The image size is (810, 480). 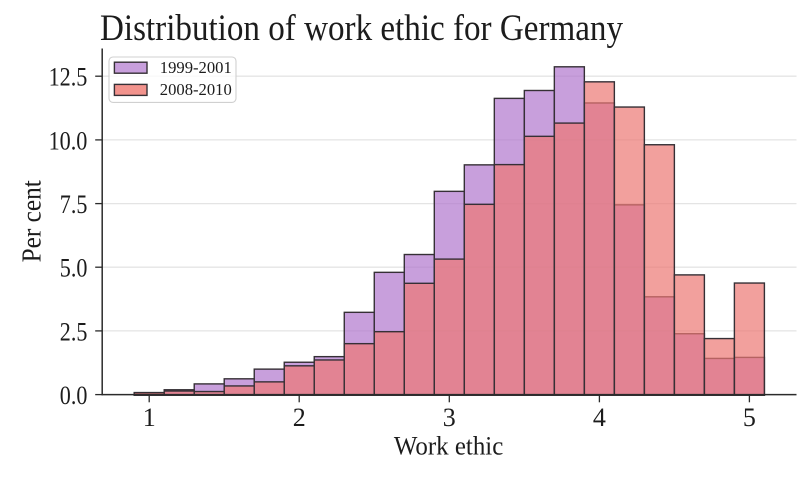 I want to click on svg-text: 7.5, so click(x=74, y=204).